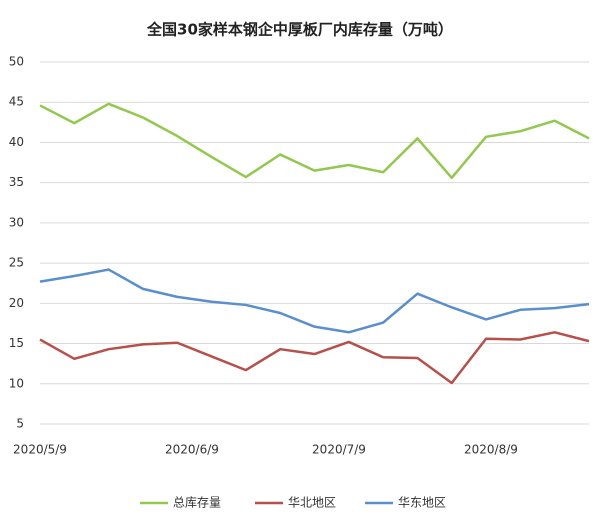 The image size is (600, 521). Describe the element at coordinates (40, 450) in the screenshot. I see `x-tick-label: 2020/5/9` at that location.